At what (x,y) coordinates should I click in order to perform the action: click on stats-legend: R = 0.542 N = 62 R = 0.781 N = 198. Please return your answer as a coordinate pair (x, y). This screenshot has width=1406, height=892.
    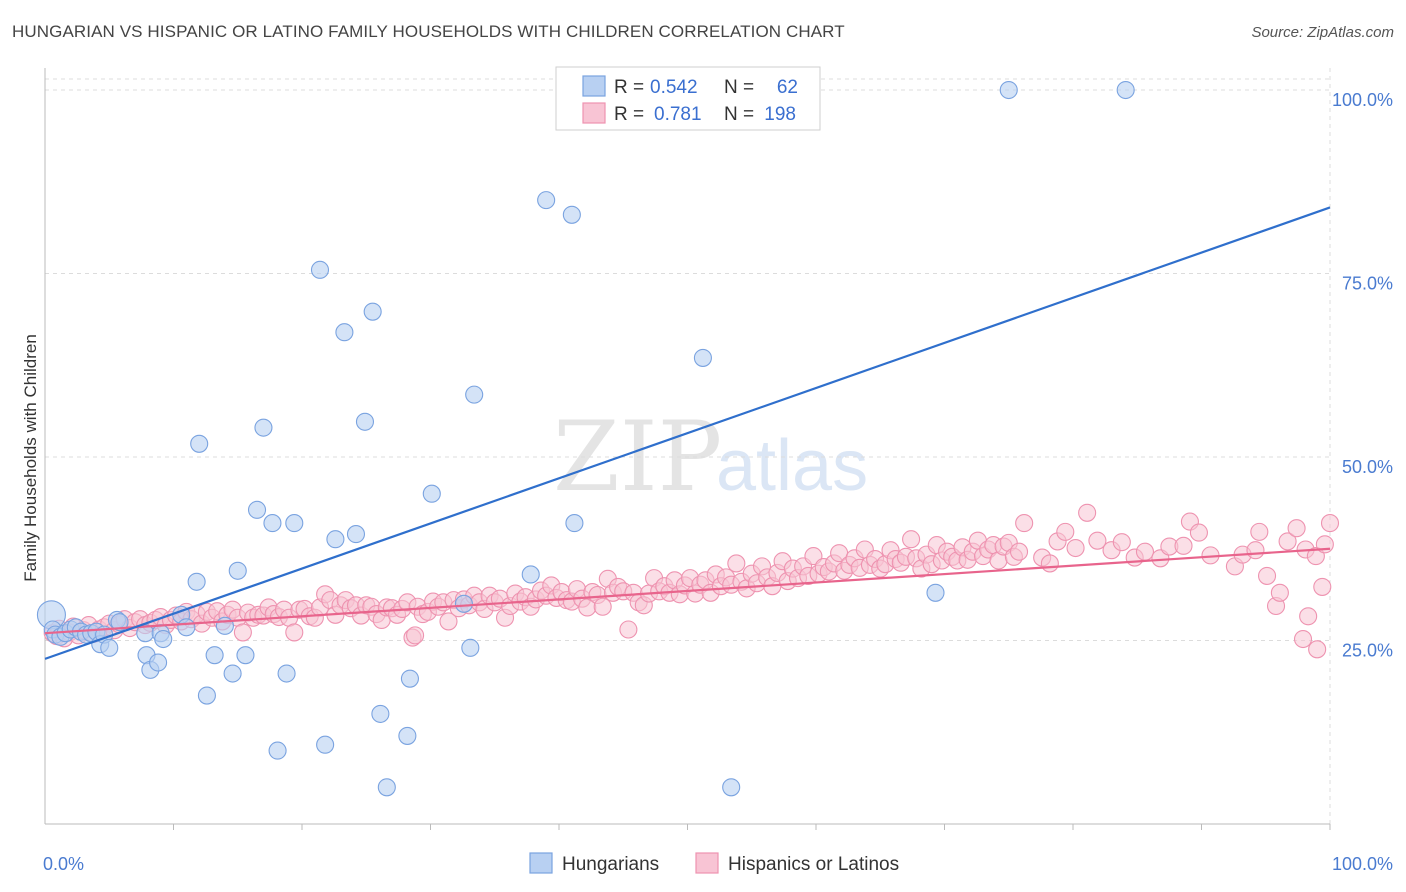
    Looking at the image, I should click on (688, 98).